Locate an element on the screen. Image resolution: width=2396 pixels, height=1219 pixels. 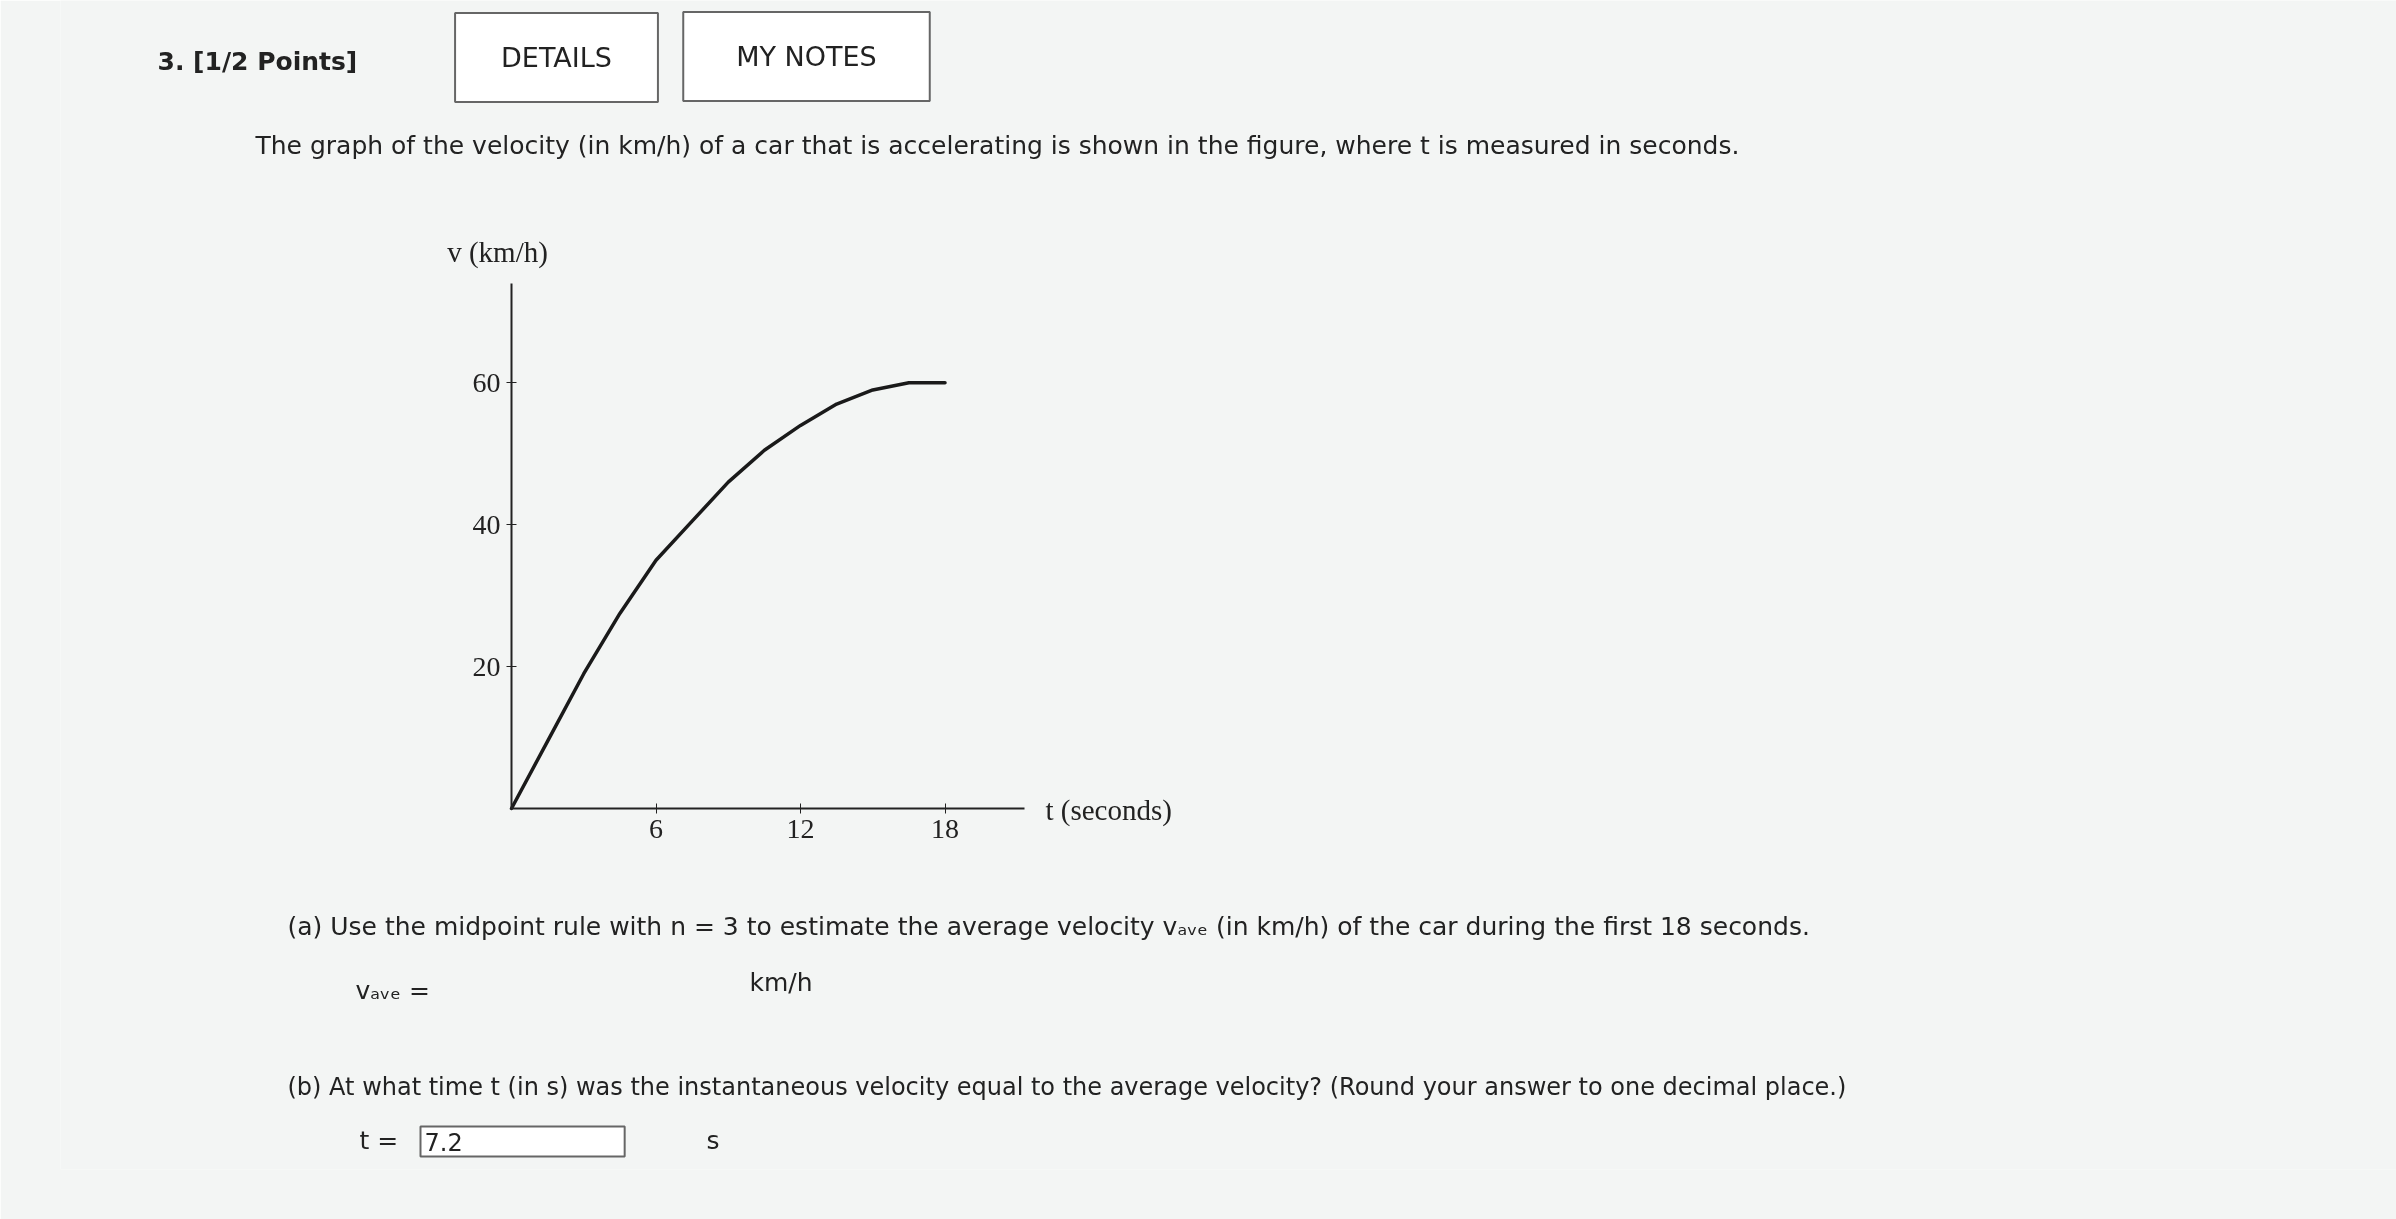
x-tick-label: 18 is located at coordinates (945, 828).